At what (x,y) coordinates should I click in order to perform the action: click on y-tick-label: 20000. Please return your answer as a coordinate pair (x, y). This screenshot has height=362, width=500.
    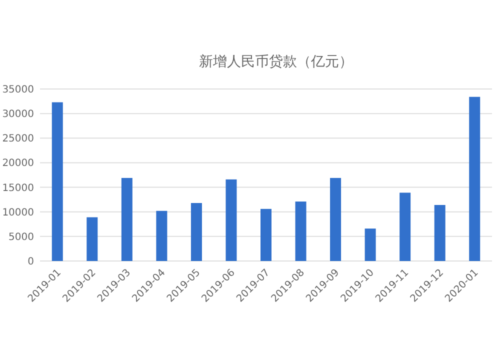
    Looking at the image, I should click on (18, 164).